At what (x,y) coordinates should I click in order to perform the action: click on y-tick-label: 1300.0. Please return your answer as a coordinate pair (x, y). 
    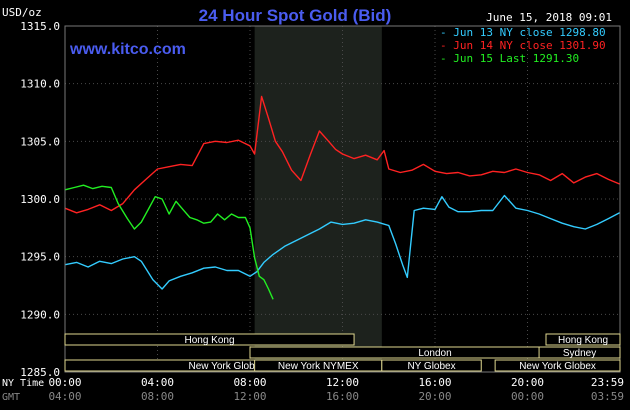
    Looking at the image, I should click on (40, 199).